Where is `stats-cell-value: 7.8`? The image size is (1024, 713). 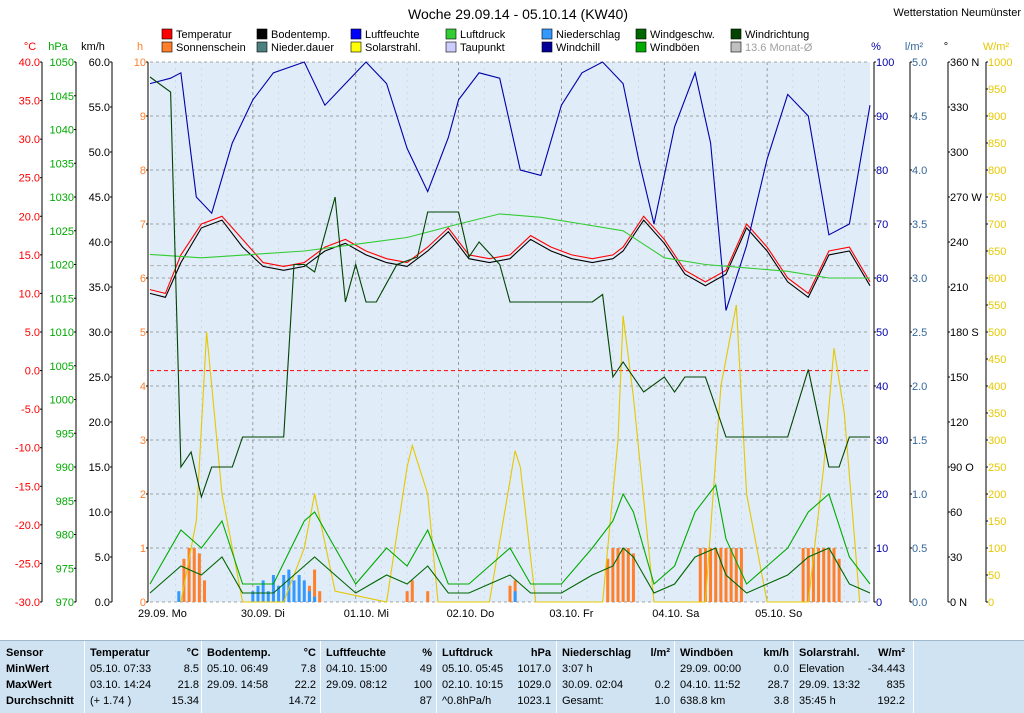 stats-cell-value: 7.8 is located at coordinates (308, 669).